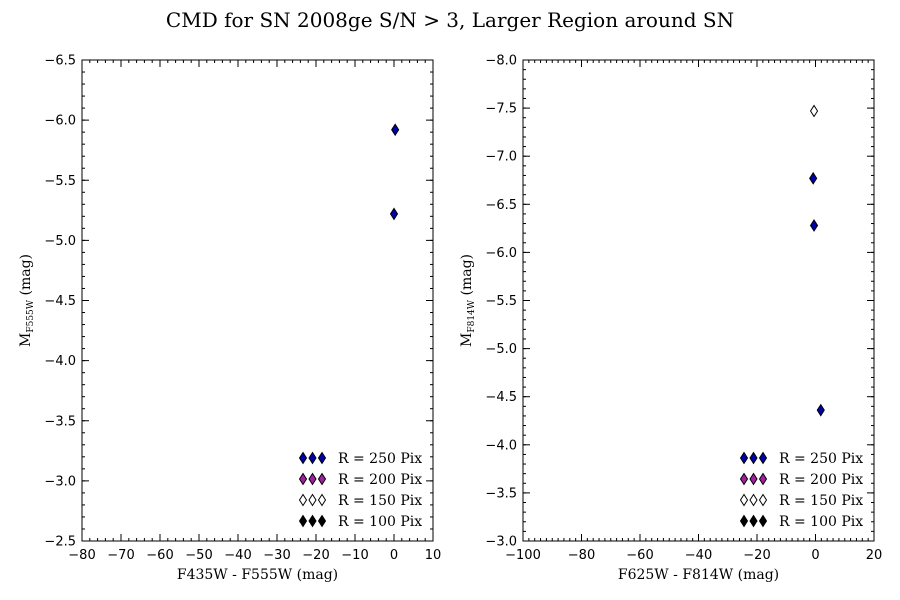 The height and width of the screenshot is (600, 900). What do you see at coordinates (257, 575) in the screenshot?
I see `x-axis-label: F435W - F555W (mag)` at bounding box center [257, 575].